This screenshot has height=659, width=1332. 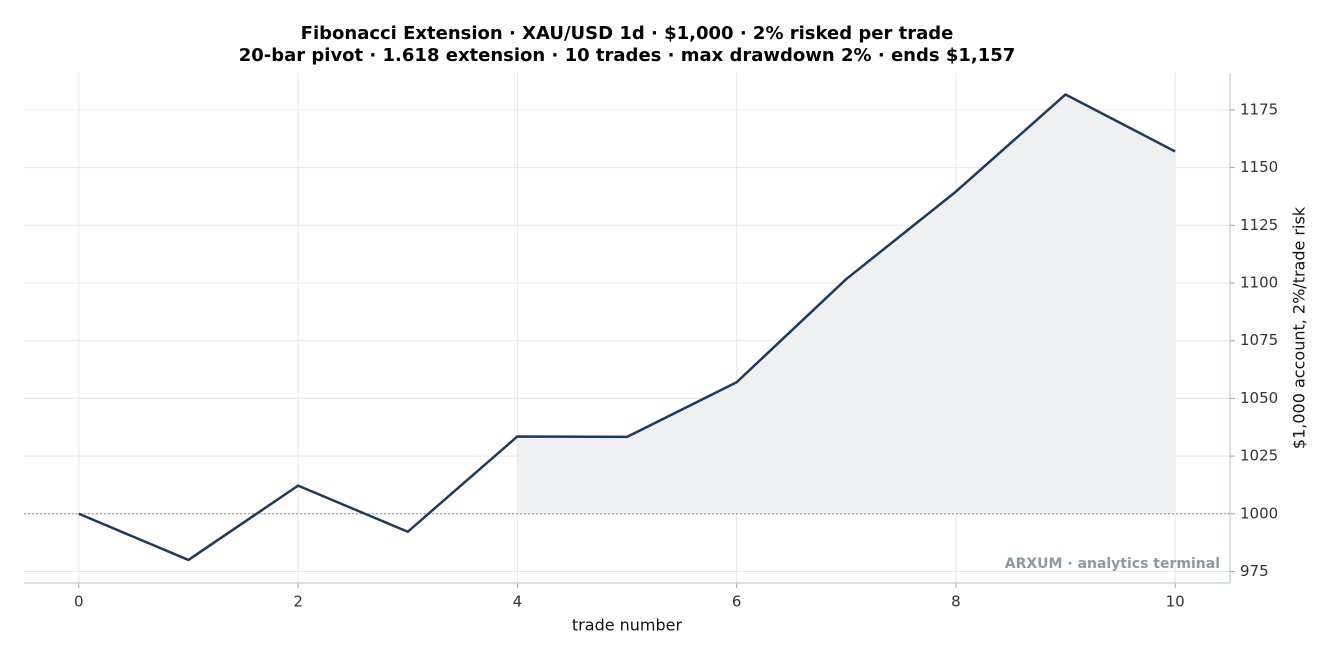 I want to click on x-tick-label: 2, so click(x=298, y=602).